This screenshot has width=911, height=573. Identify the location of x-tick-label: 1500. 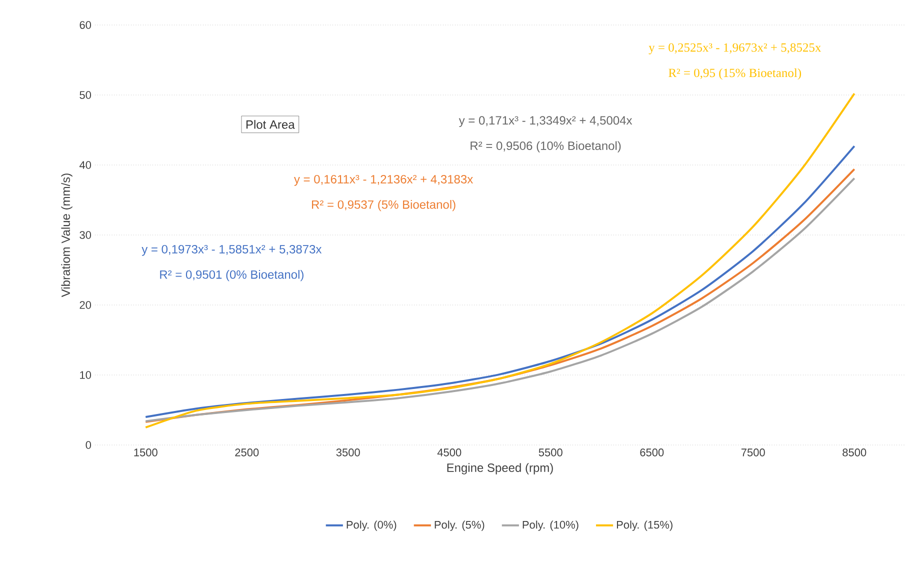
(146, 452).